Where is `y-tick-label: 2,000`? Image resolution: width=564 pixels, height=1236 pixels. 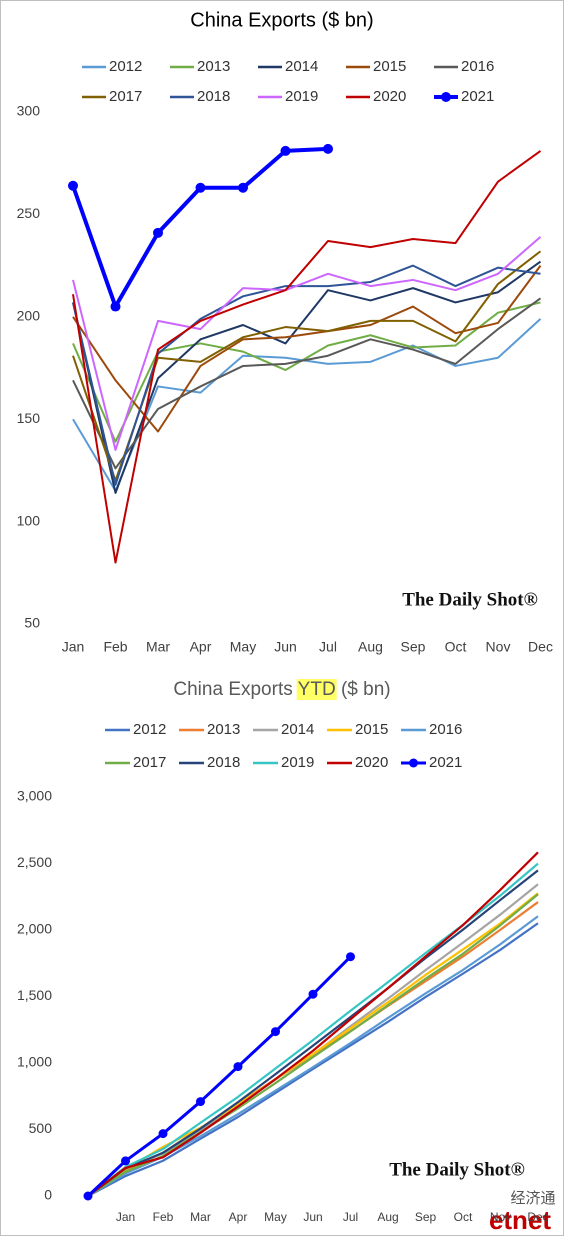 y-tick-label: 2,000 is located at coordinates (34, 929).